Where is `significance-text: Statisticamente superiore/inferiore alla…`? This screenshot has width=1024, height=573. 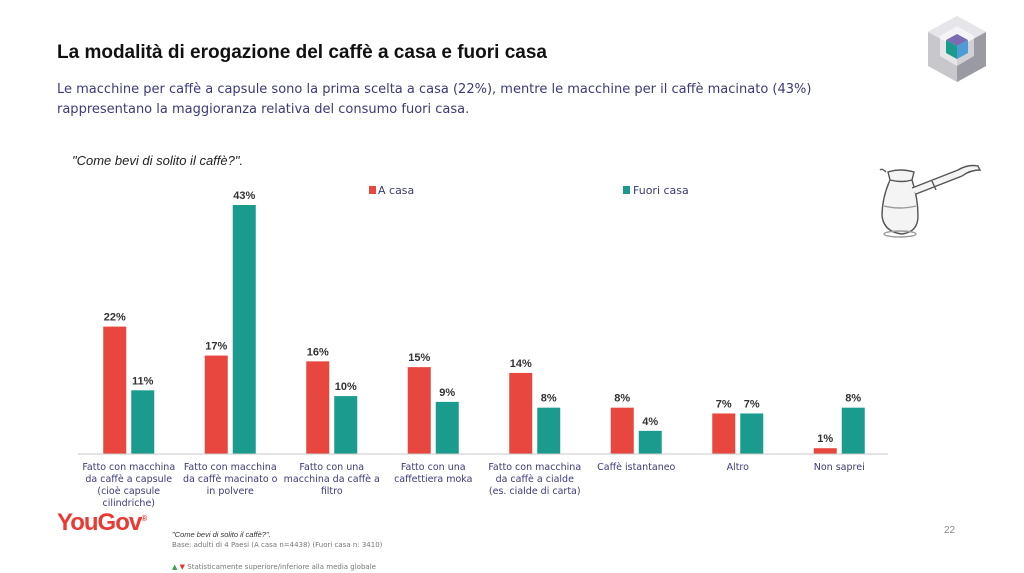 significance-text: Statisticamente superiore/inferiore alla… is located at coordinates (281, 567).